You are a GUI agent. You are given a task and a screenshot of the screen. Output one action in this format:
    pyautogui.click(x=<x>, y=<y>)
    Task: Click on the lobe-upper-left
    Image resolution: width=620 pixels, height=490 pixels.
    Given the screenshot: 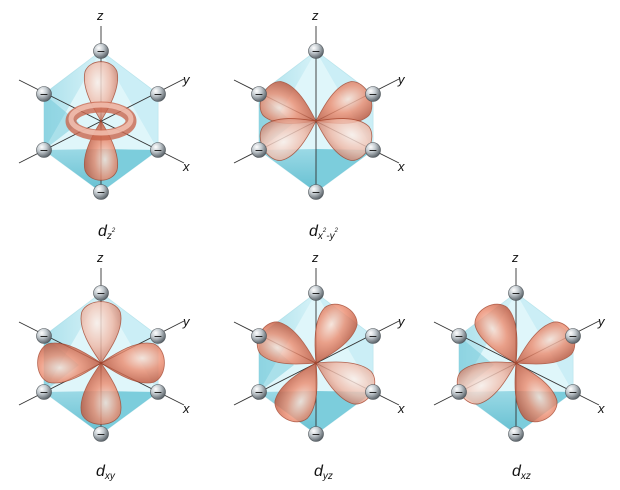 What is the action you would take?
    pyautogui.click(x=496, y=333)
    